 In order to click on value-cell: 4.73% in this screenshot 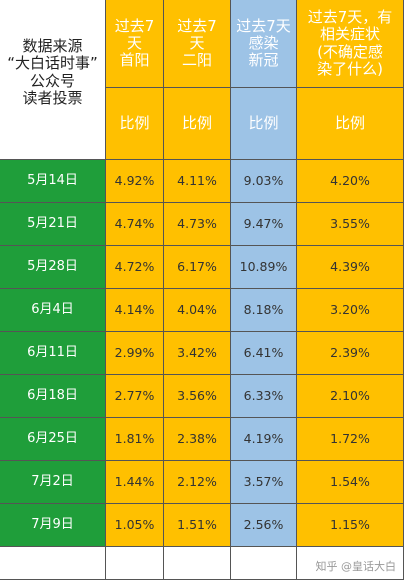, I will do `click(197, 224)`.